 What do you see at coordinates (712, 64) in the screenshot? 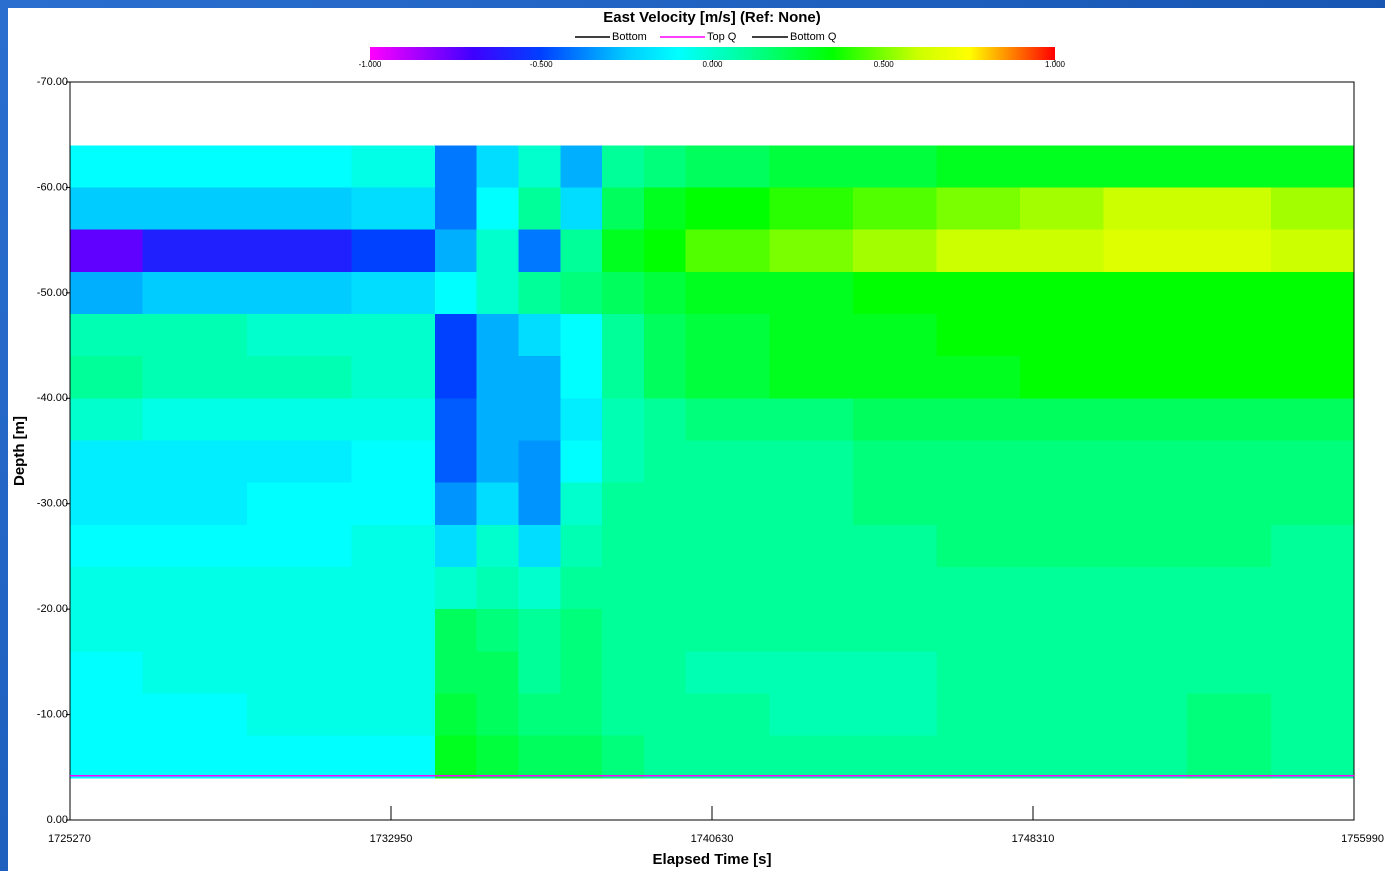
I see `colorbar-tick-label: 0.000` at bounding box center [712, 64].